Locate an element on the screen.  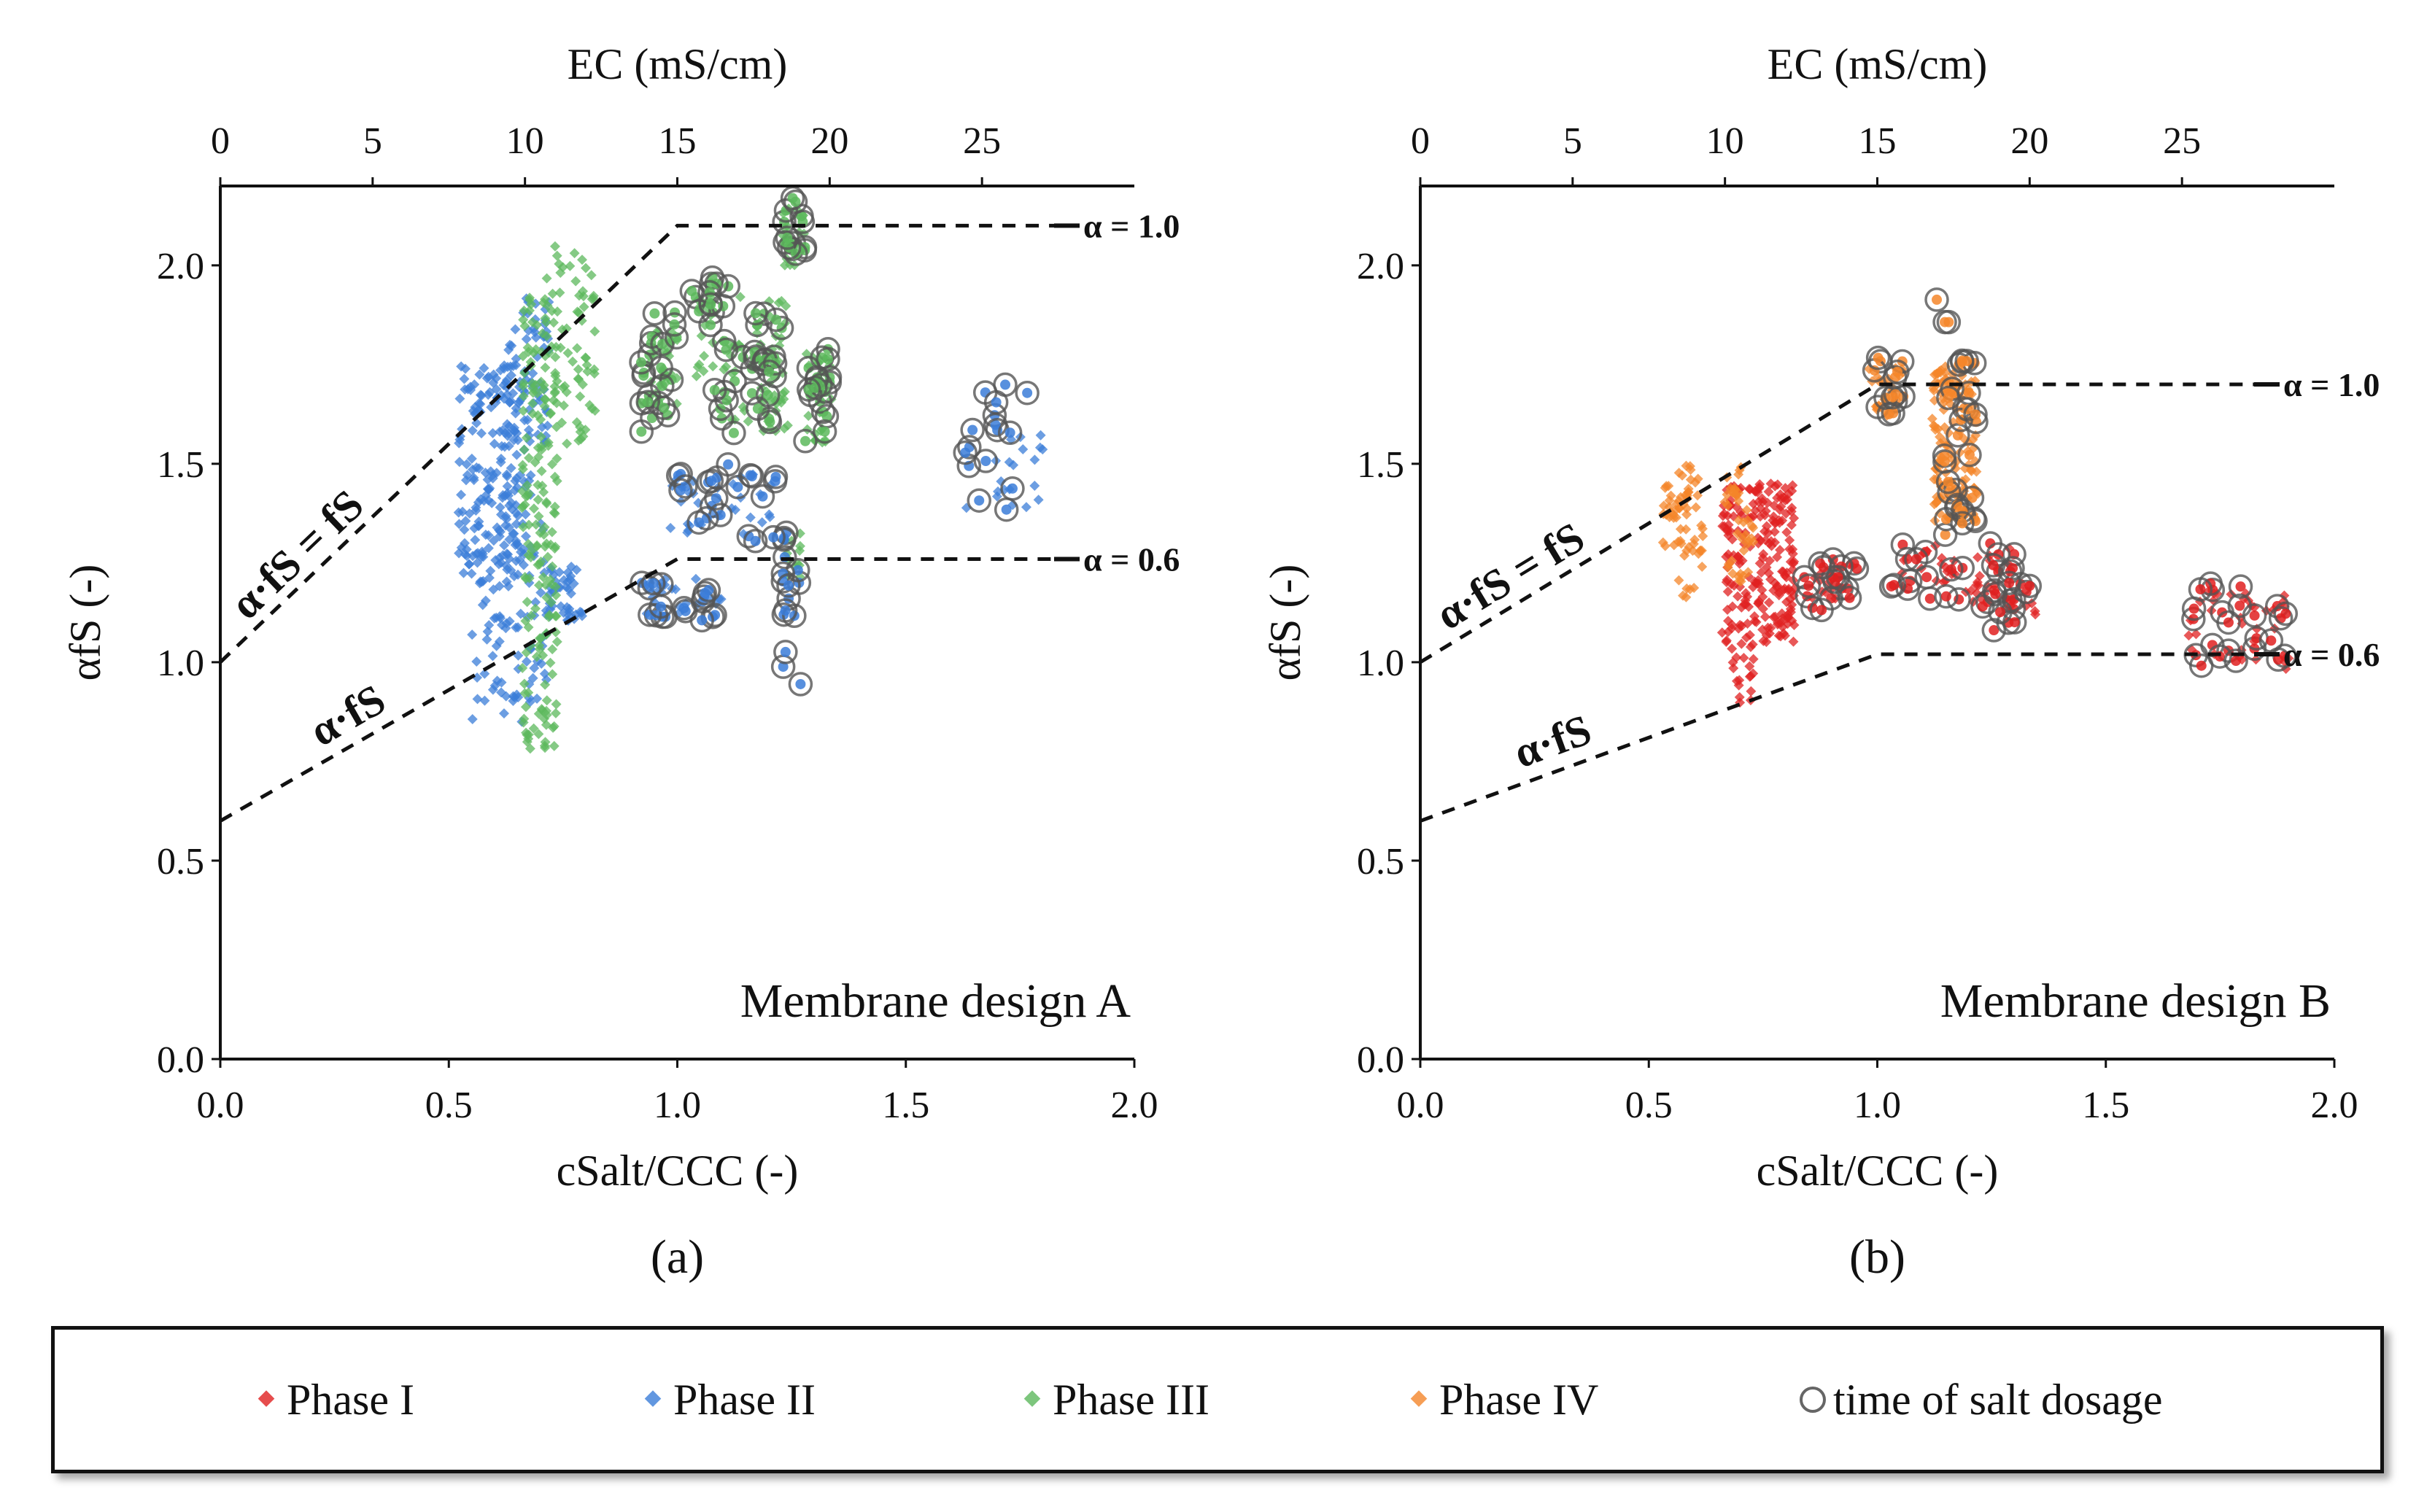
panel-a-annotation-lower: α·fS is located at coordinates (347, 715).